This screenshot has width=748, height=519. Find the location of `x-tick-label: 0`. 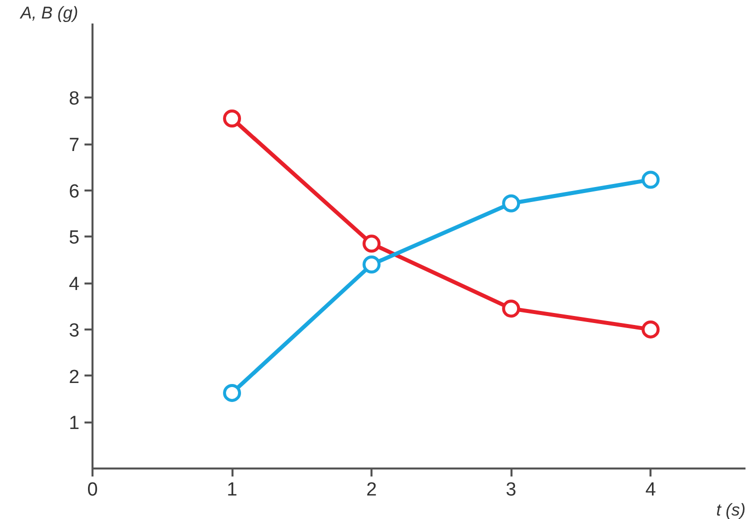

x-tick-label: 0 is located at coordinates (92, 490).